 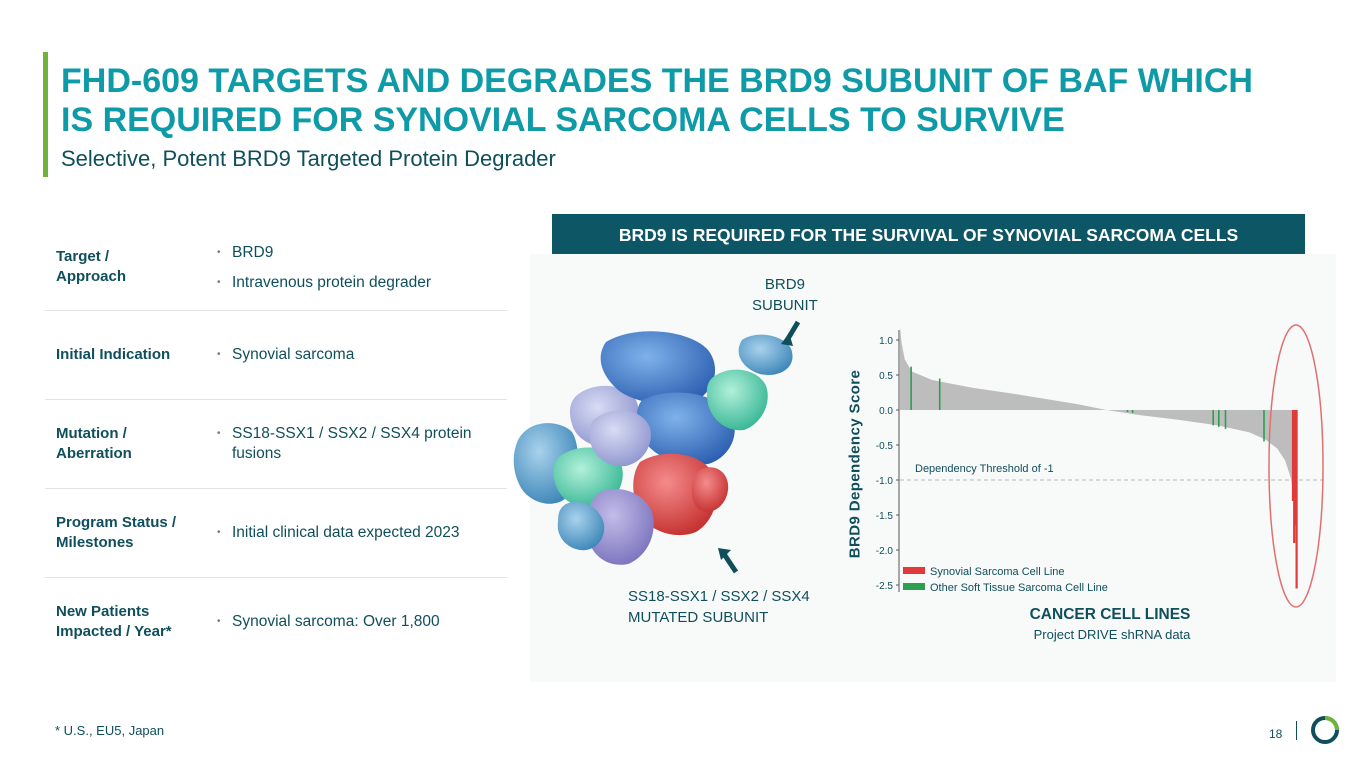 What do you see at coordinates (885, 446) in the screenshot?
I see `y-tick-label: -0.5` at bounding box center [885, 446].